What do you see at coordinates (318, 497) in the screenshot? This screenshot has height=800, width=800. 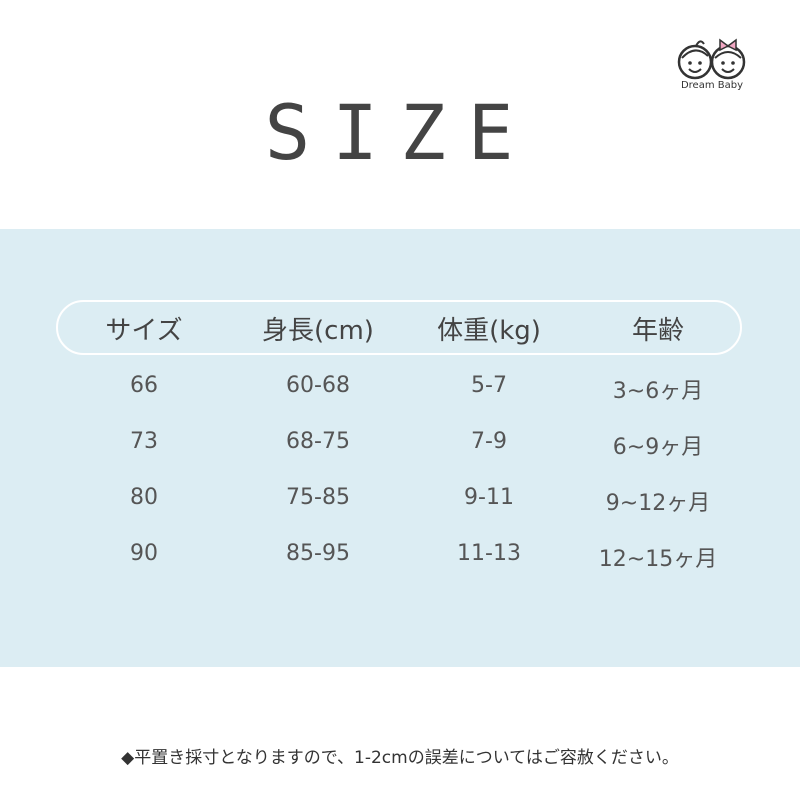 I see `cell-height: 75-85` at bounding box center [318, 497].